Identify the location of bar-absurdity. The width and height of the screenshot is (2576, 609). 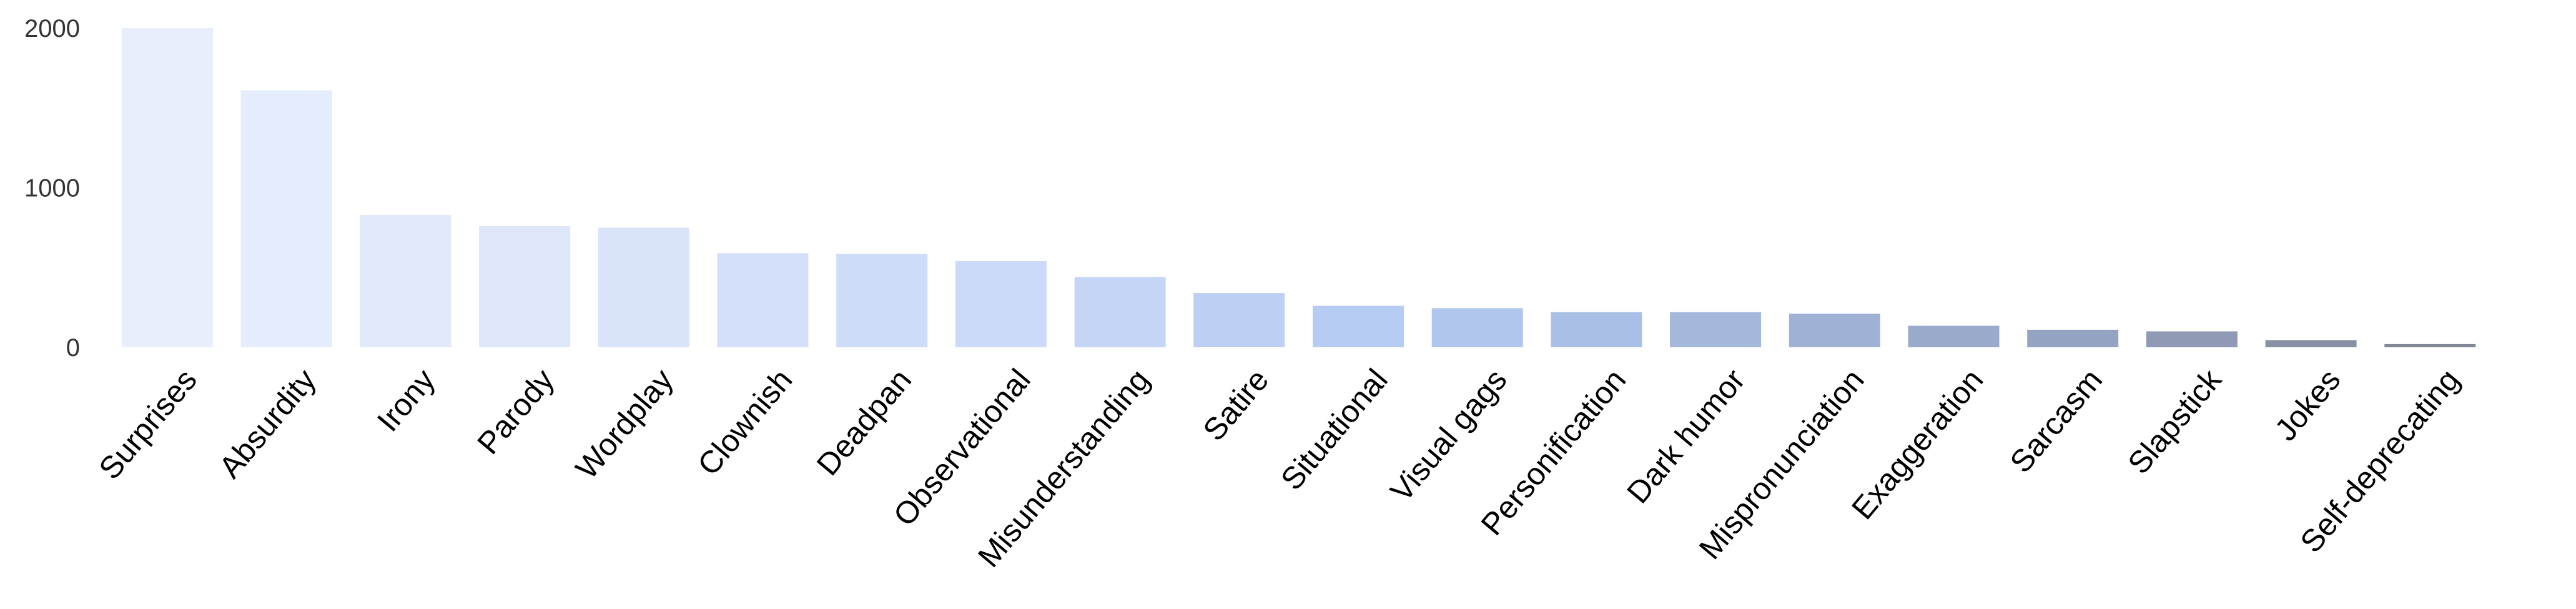
(286, 218).